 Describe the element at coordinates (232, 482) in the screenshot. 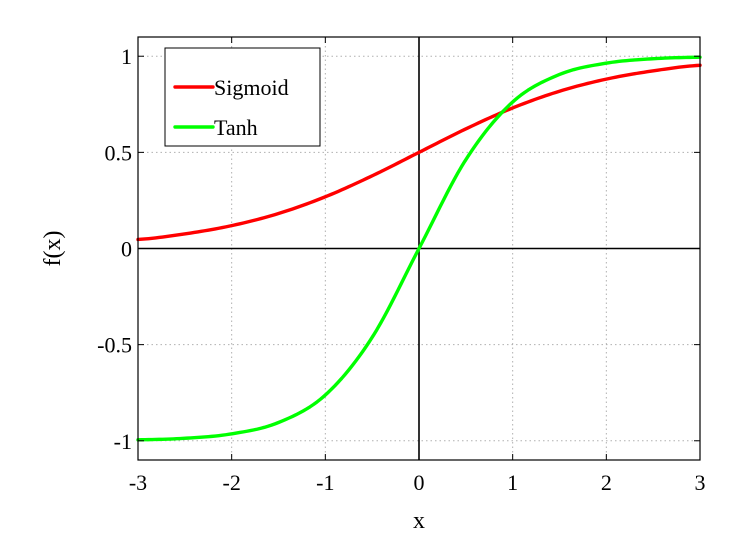

I see `x-tick-label: -2` at that location.